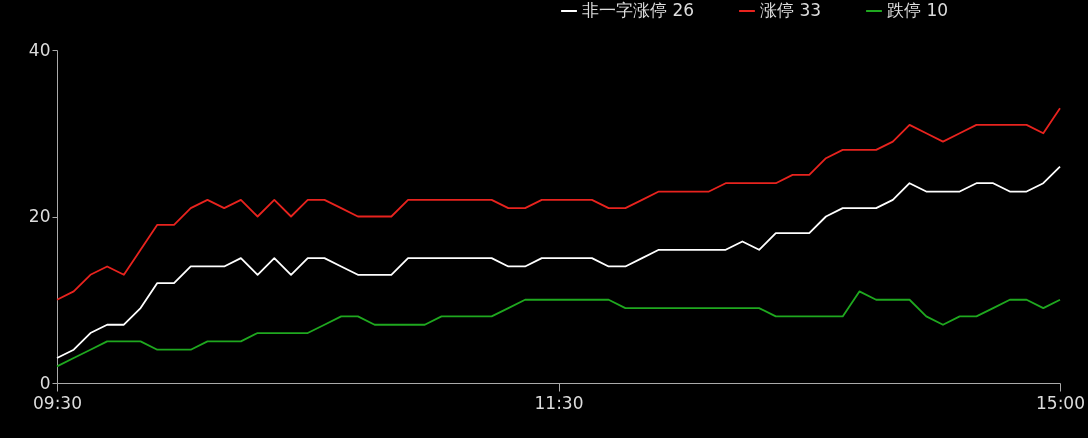  What do you see at coordinates (39, 49) in the screenshot?
I see `y-tick-label: 40` at bounding box center [39, 49].